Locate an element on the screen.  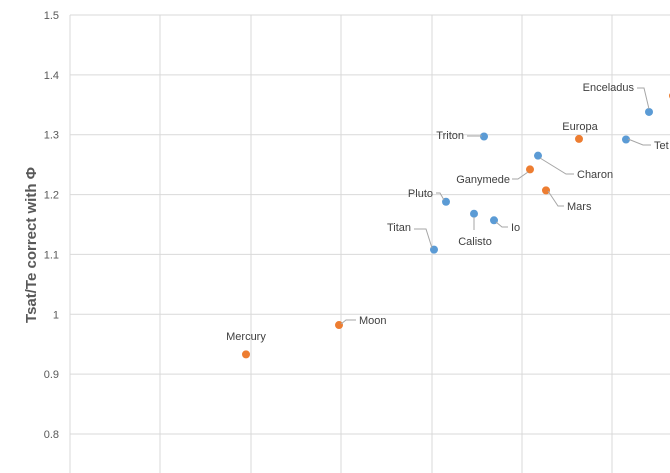
data-label: Ganymede is located at coordinates (483, 180).